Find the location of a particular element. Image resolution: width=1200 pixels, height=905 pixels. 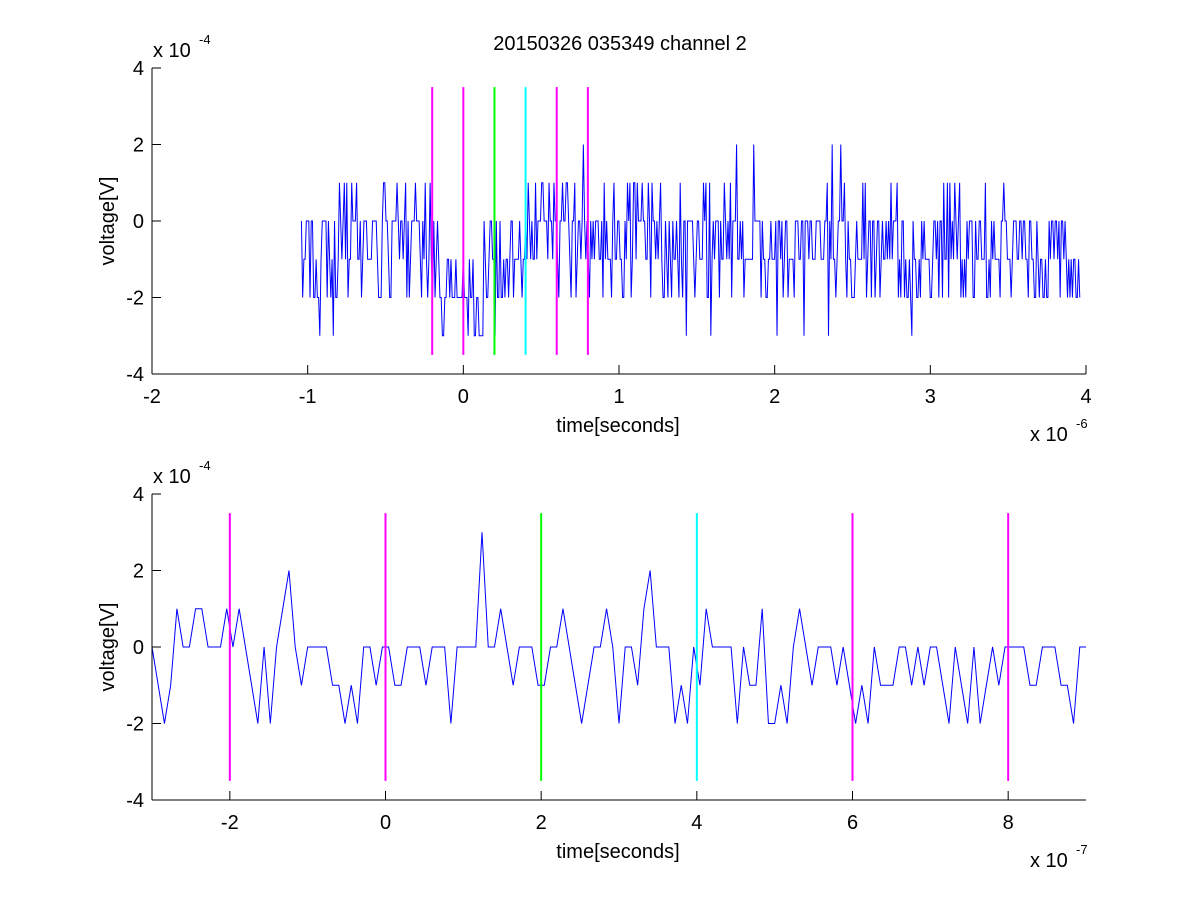

x-tick-label: 8 is located at coordinates (1008, 823).